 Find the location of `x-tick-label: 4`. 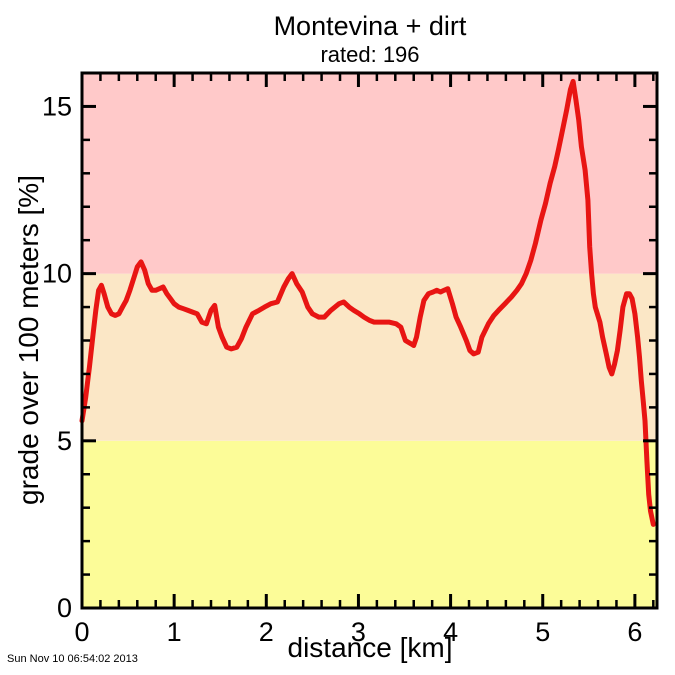

x-tick-label: 4 is located at coordinates (450, 632).